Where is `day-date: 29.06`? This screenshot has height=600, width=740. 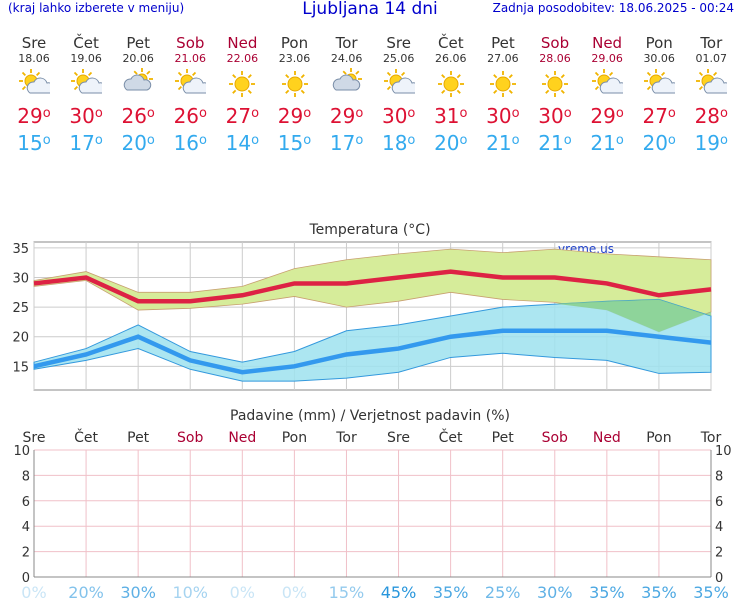
day-date: 29.06 is located at coordinates (607, 58).